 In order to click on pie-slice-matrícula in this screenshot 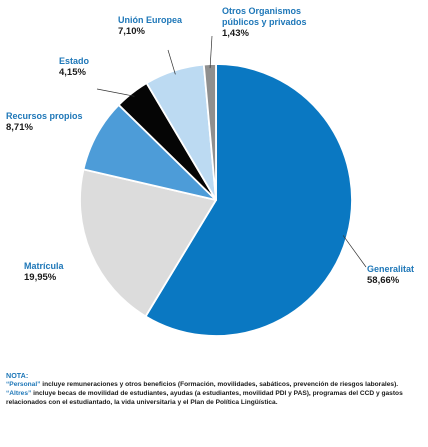, I will do `click(148, 243)`.